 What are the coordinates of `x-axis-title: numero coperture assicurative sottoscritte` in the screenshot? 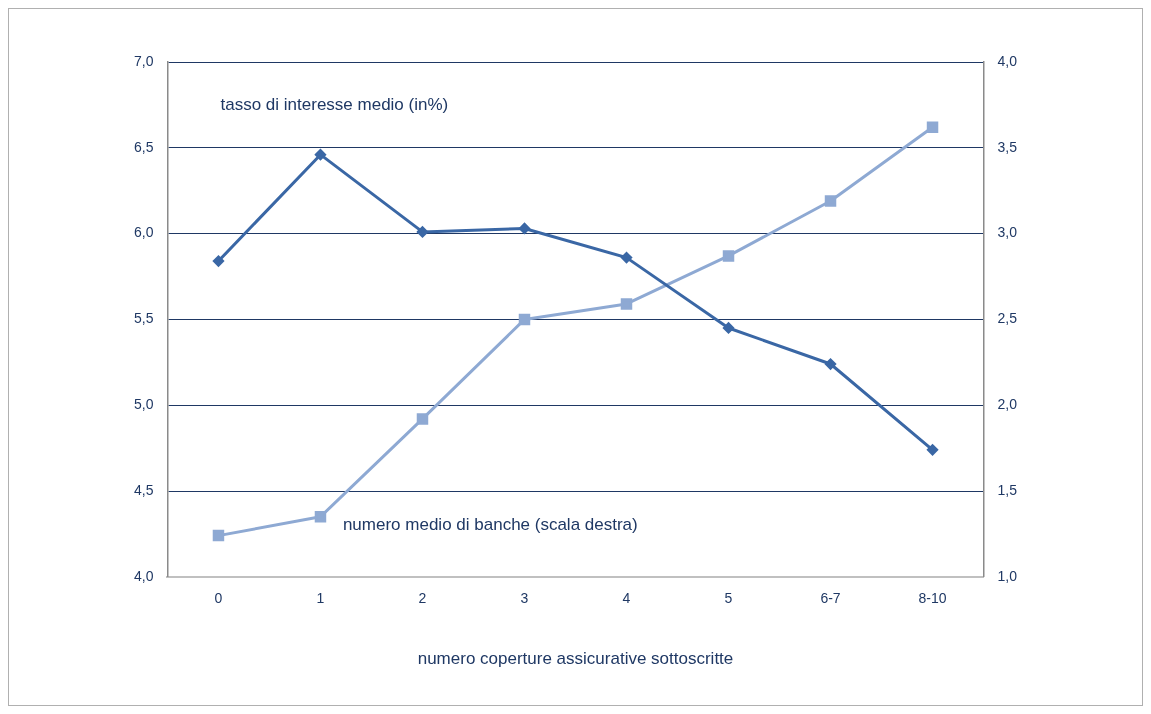 It's located at (575, 659).